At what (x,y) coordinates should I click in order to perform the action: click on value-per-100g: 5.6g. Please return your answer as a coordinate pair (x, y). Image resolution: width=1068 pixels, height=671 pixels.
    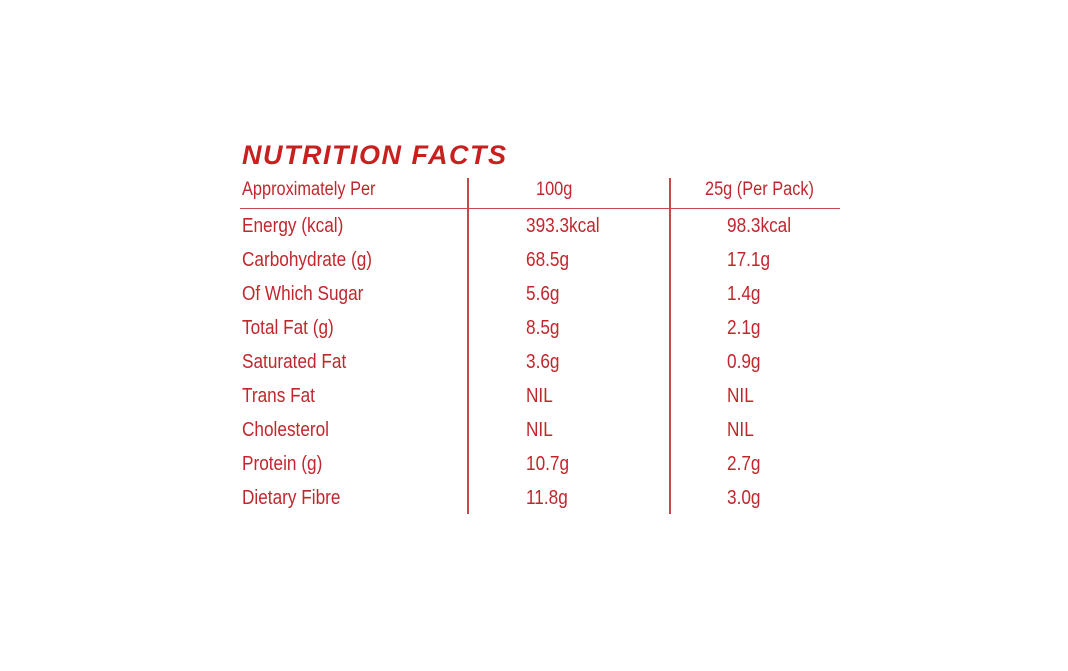
    Looking at the image, I should click on (543, 294).